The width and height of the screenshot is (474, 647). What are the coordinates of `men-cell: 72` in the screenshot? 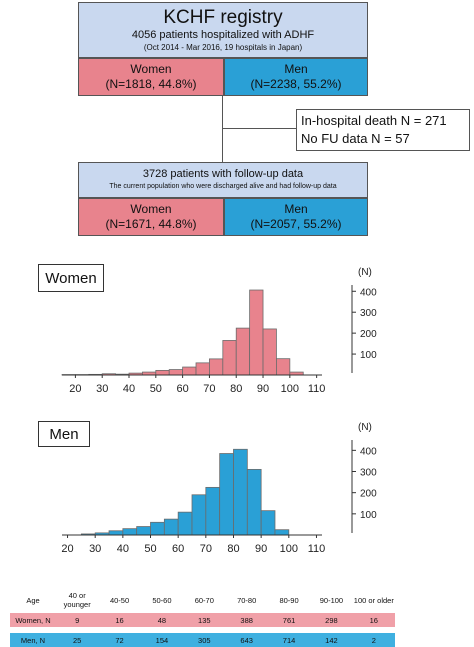 It's located at (119, 640).